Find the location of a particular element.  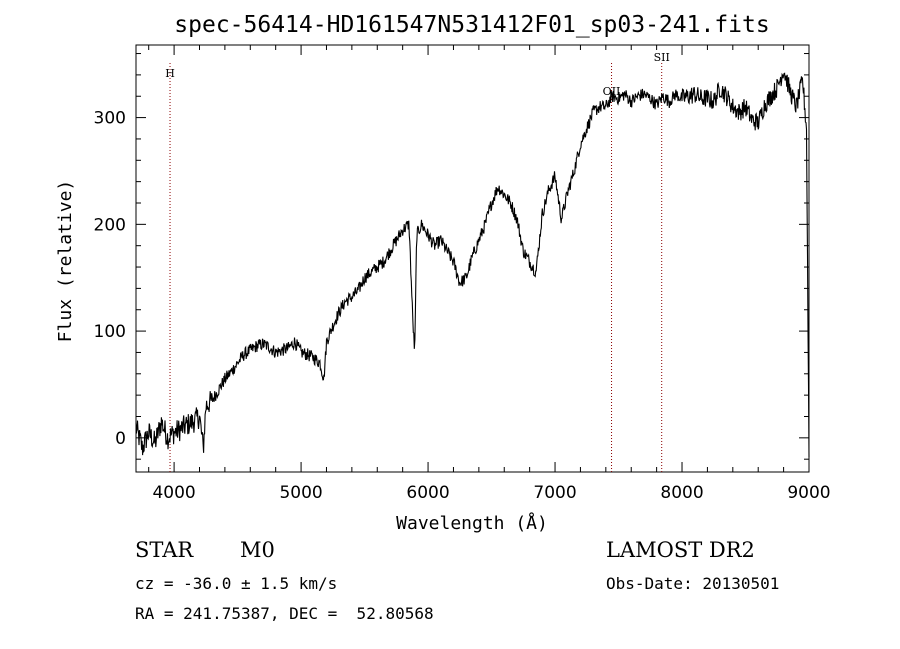

y-tick-label: 0 is located at coordinates (120, 439).